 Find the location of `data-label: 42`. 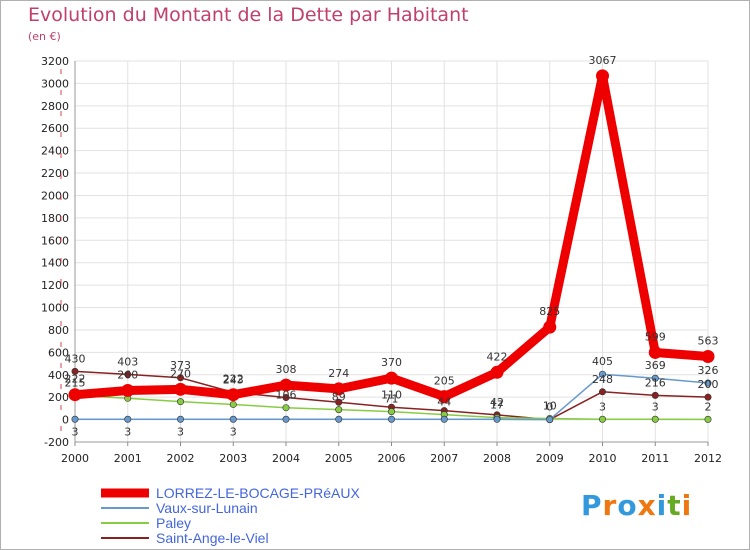

data-label: 42 is located at coordinates (497, 402).